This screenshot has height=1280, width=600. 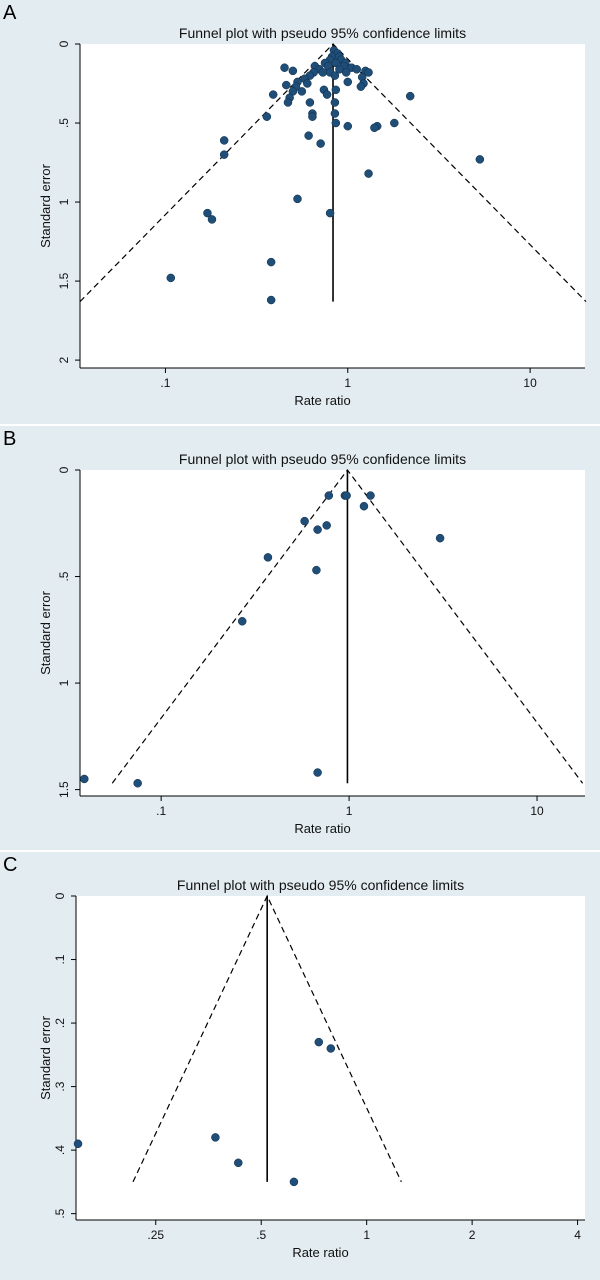 What do you see at coordinates (10, 865) in the screenshot?
I see `panel-letter: C` at bounding box center [10, 865].